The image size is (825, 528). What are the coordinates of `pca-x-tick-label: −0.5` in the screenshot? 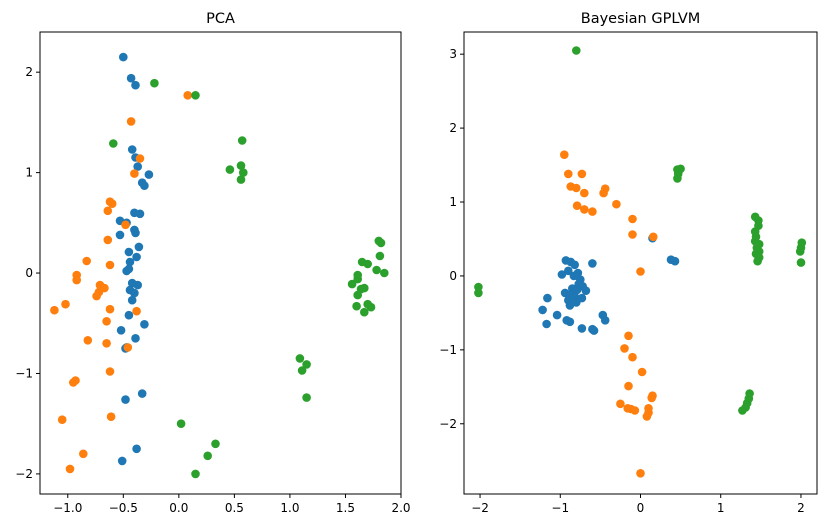 It's located at (123, 508).